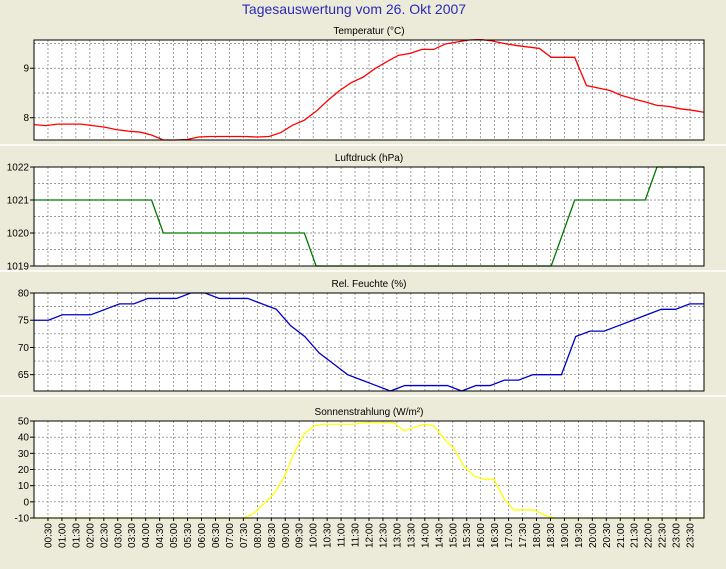 The height and width of the screenshot is (569, 726). I want to click on x-tick-label: 21:30, so click(635, 535).